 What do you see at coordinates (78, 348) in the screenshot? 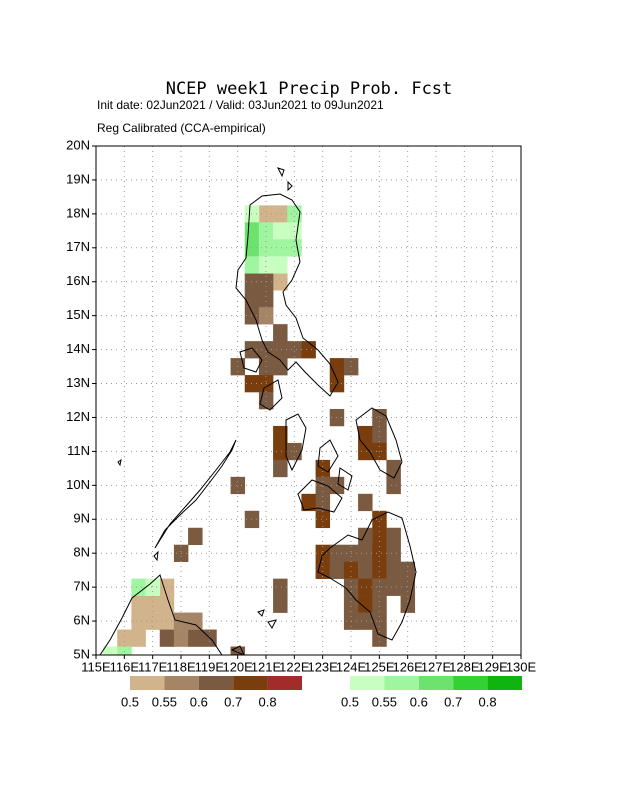
I see `y-tick-label: 14N` at bounding box center [78, 348].